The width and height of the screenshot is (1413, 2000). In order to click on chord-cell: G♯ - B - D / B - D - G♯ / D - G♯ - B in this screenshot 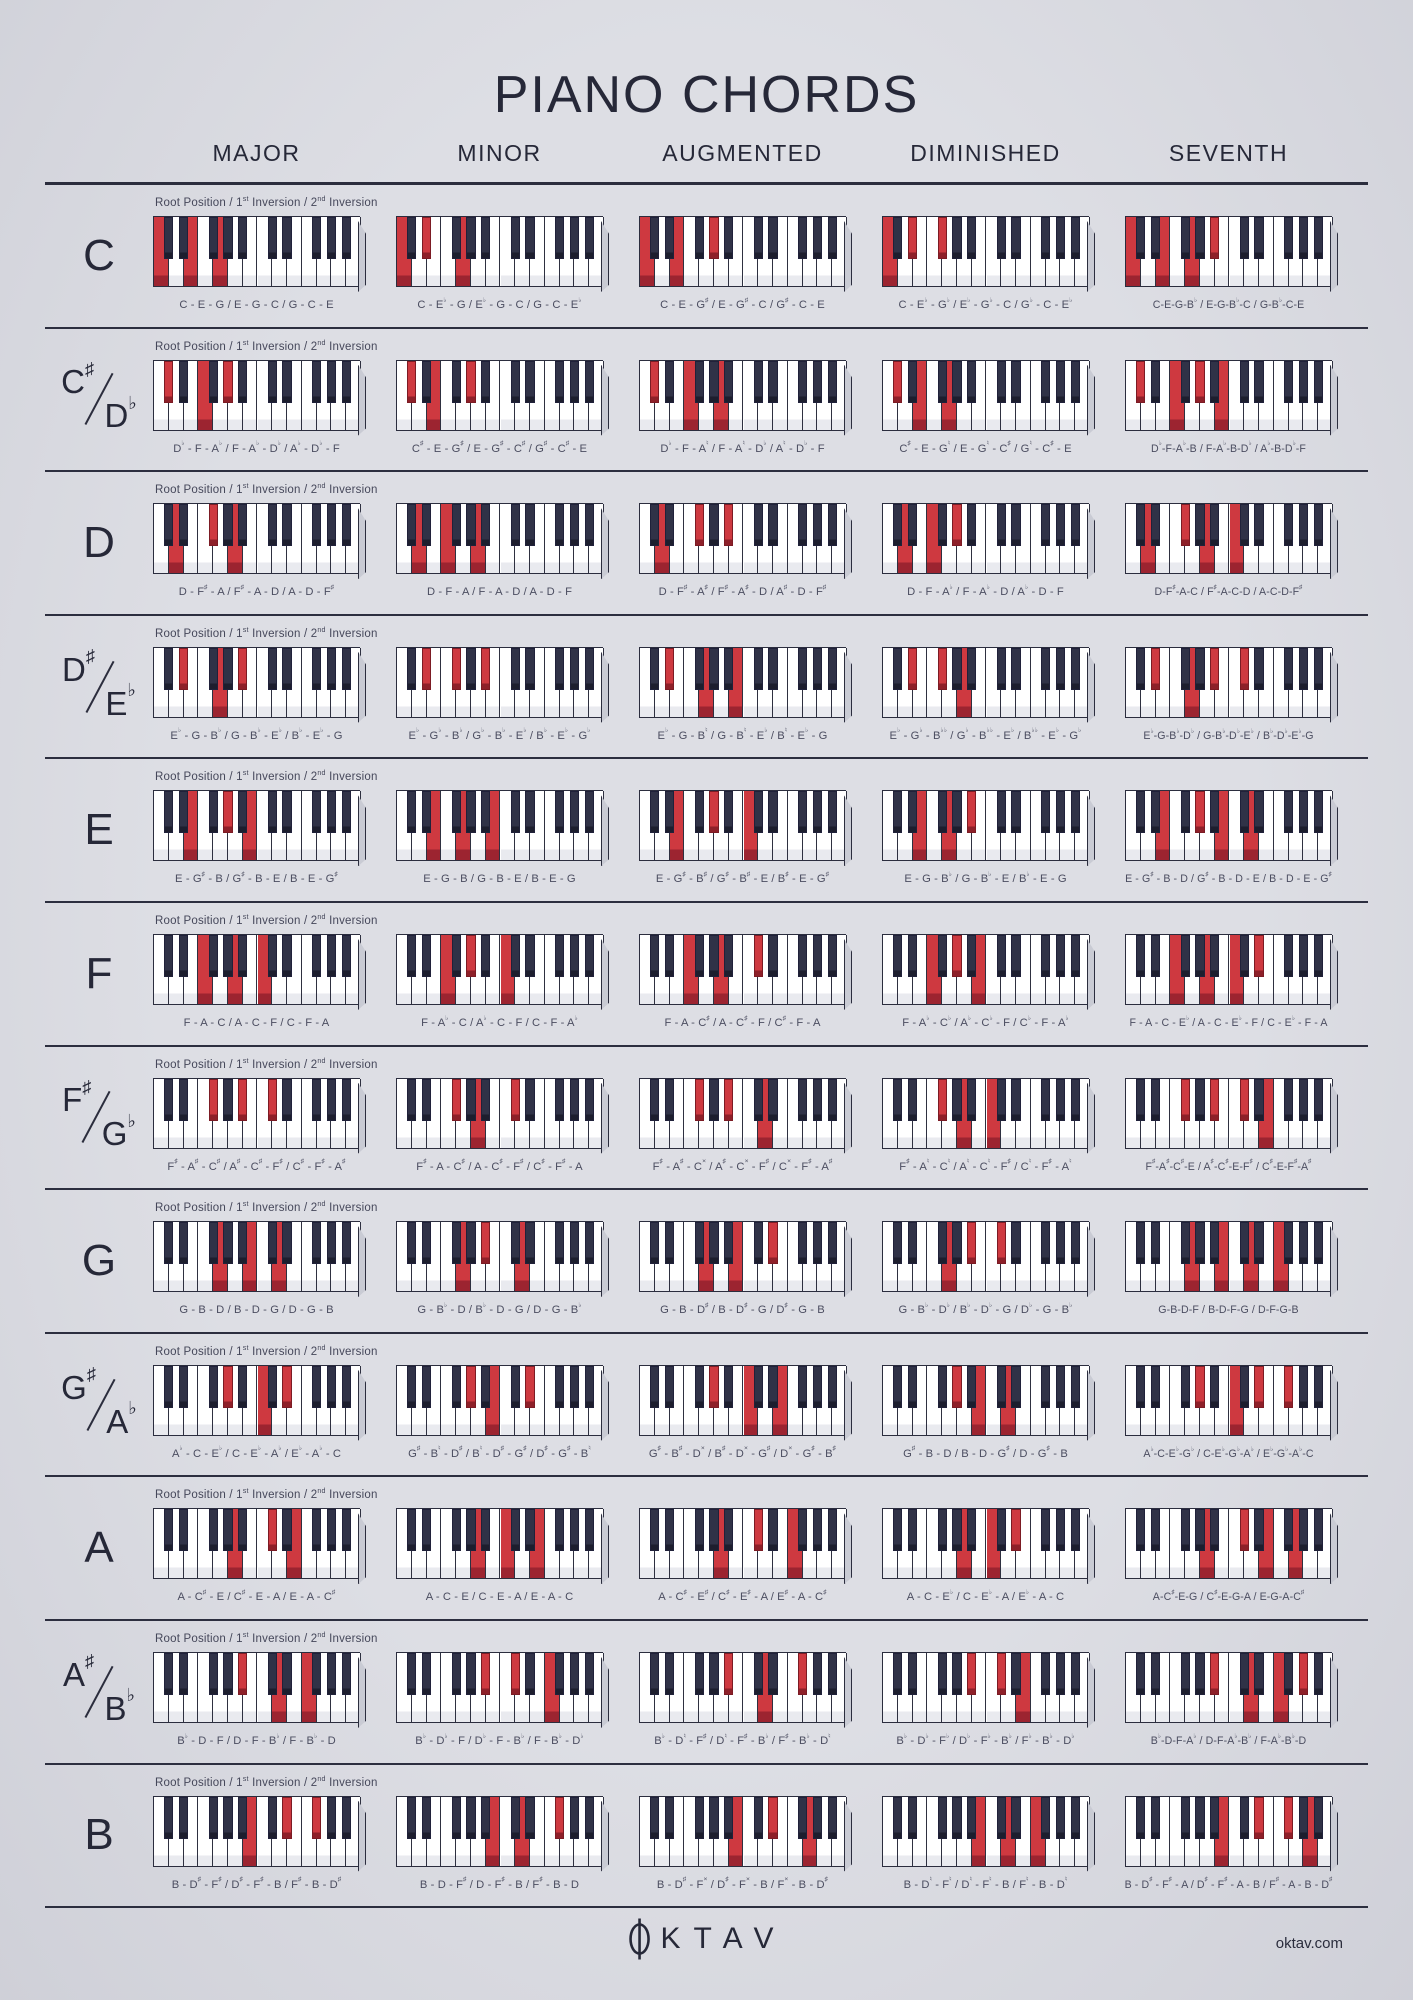, I will do `click(1003, 1405)`.